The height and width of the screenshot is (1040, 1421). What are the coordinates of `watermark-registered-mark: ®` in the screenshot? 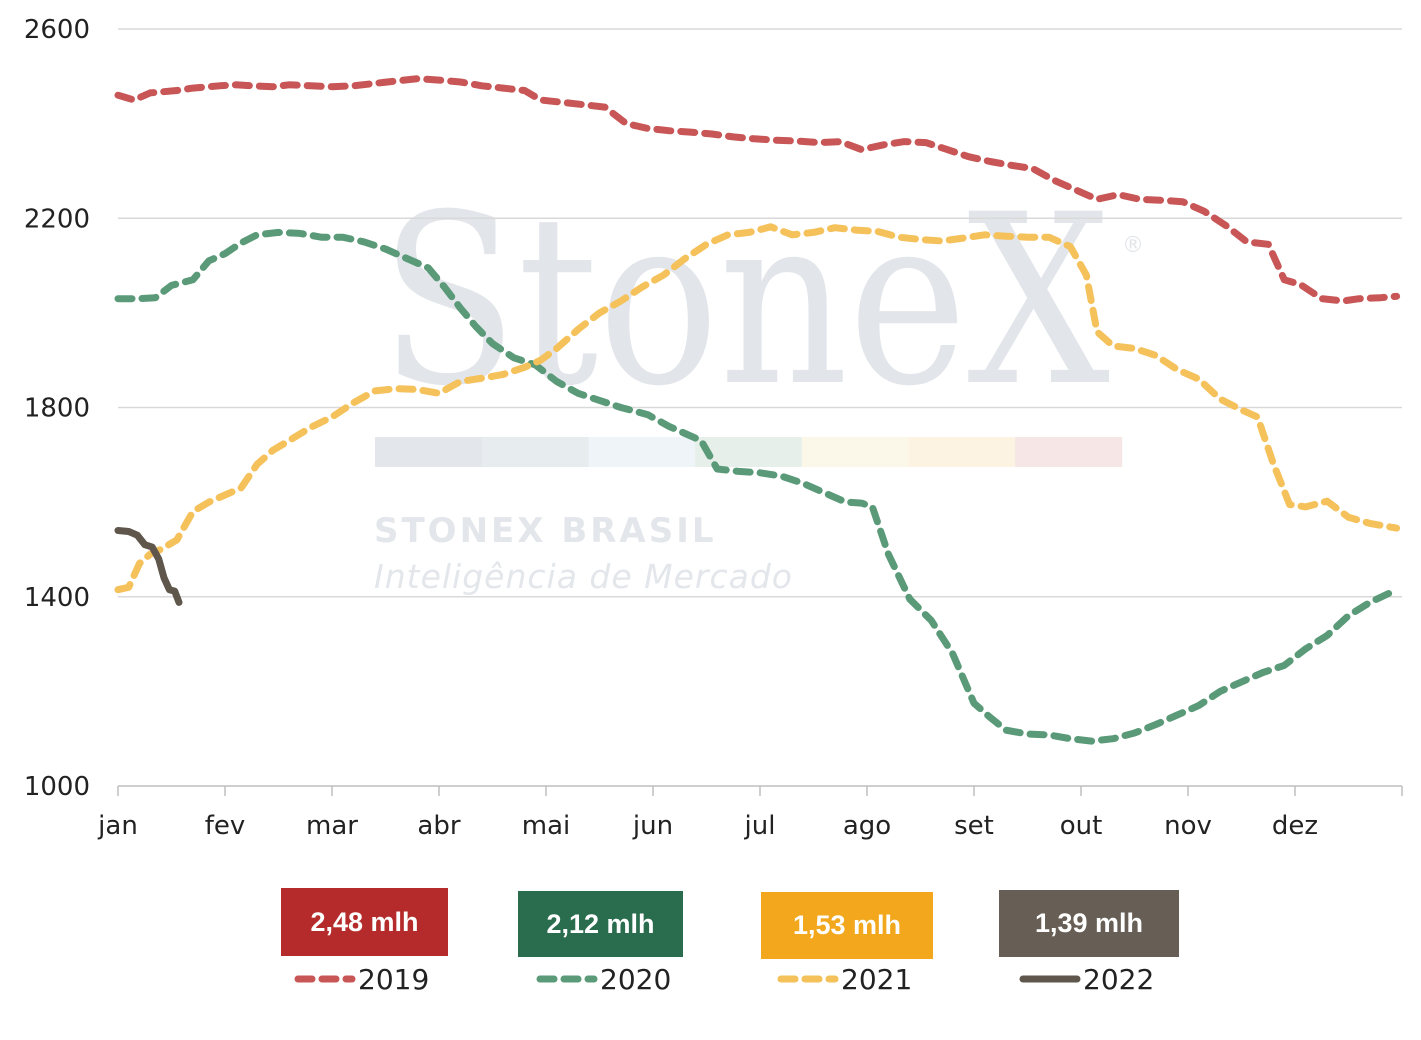 It's located at (1133, 245).